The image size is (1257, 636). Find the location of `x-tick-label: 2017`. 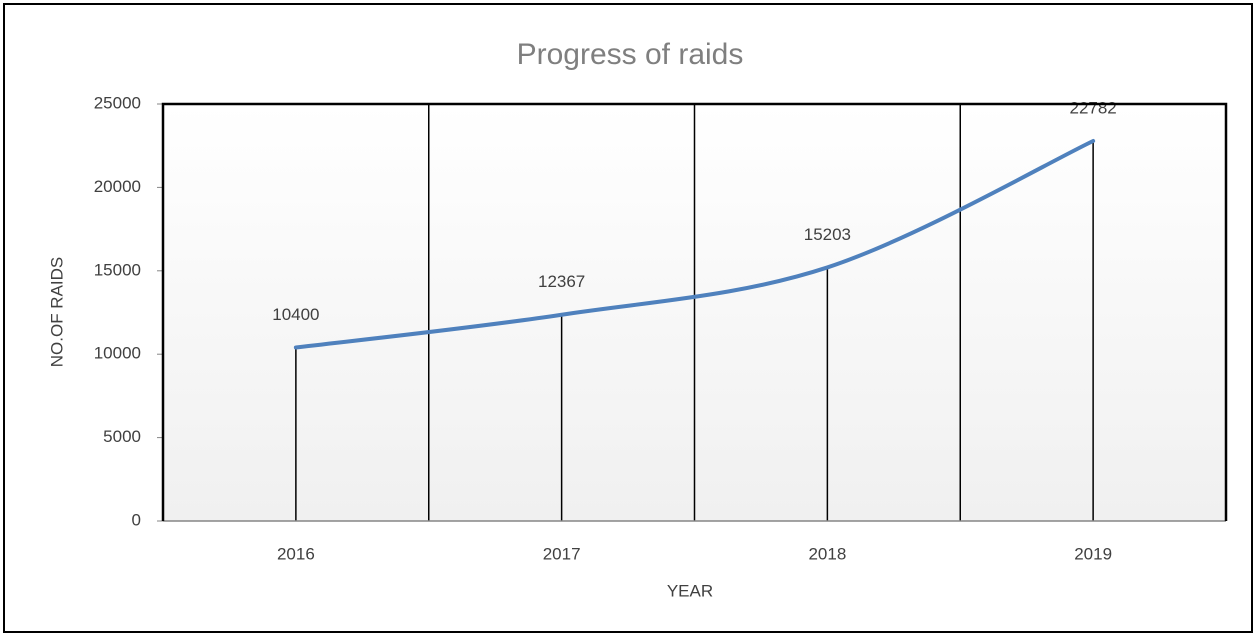

x-tick-label: 2017 is located at coordinates (562, 553).